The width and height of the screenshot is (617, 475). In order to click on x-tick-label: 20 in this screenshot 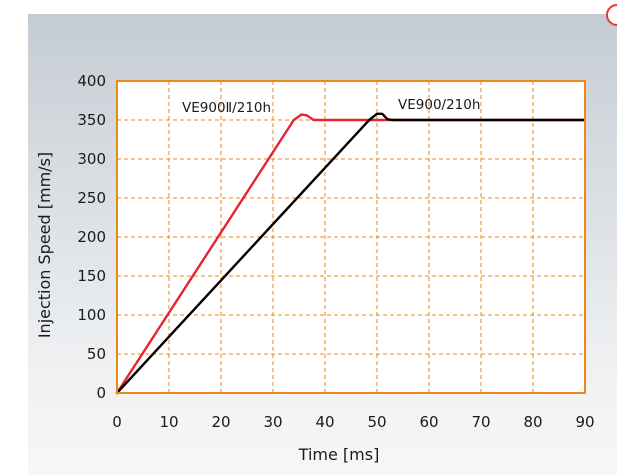, I will do `click(220, 422)`.